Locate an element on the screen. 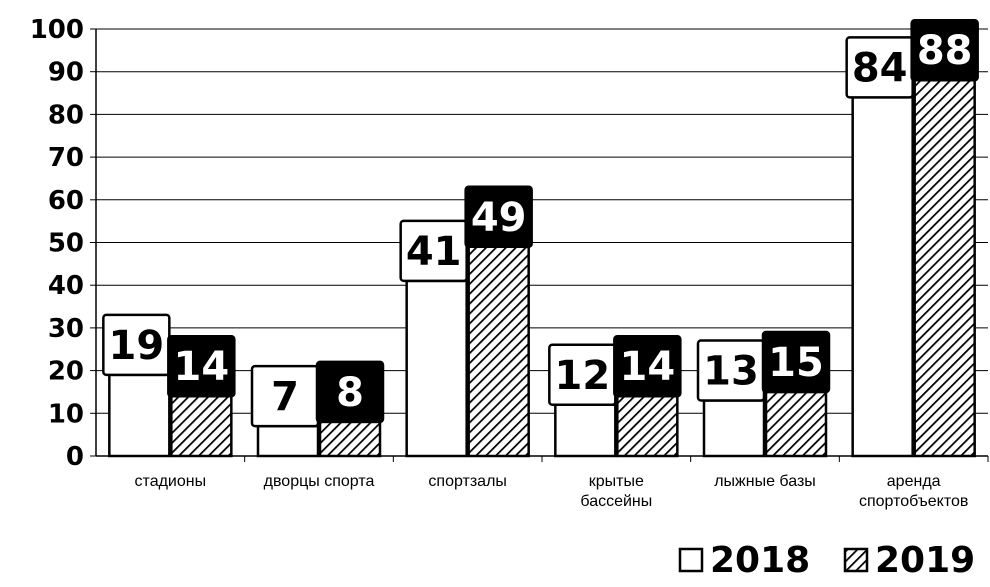  y-tick-label: 70 is located at coordinates (66, 158).